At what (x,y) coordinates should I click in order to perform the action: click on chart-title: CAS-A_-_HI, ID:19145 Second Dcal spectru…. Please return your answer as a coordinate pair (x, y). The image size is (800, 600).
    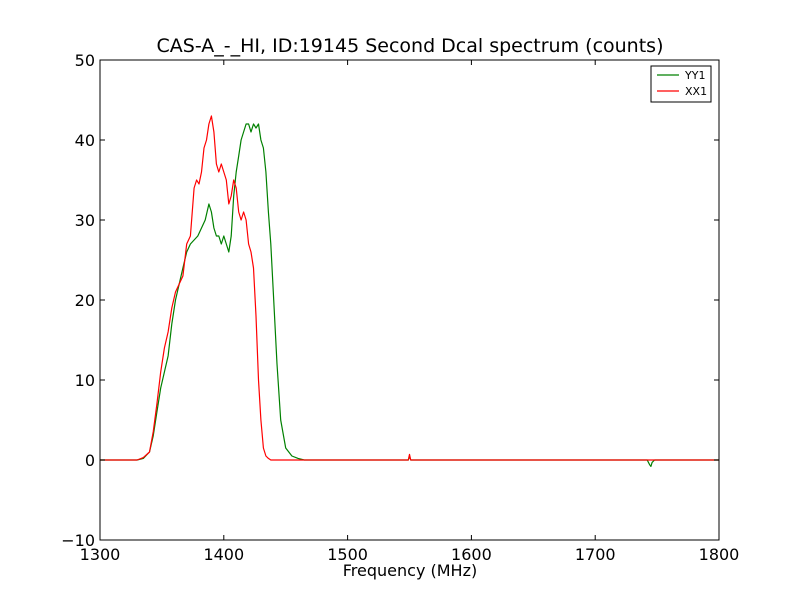
    Looking at the image, I should click on (410, 46).